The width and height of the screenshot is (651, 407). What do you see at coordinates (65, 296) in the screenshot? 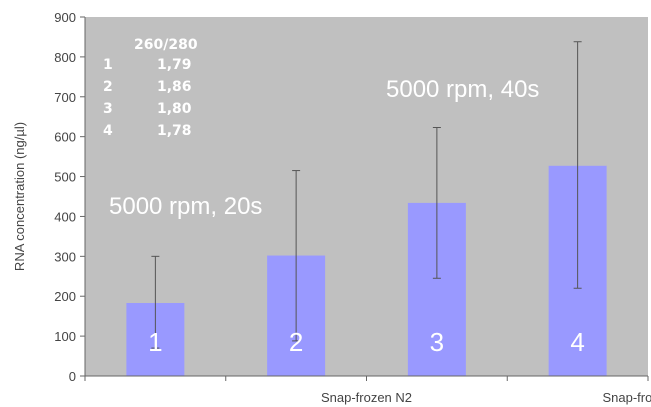
I see `y-tick-label: 200` at bounding box center [65, 296].